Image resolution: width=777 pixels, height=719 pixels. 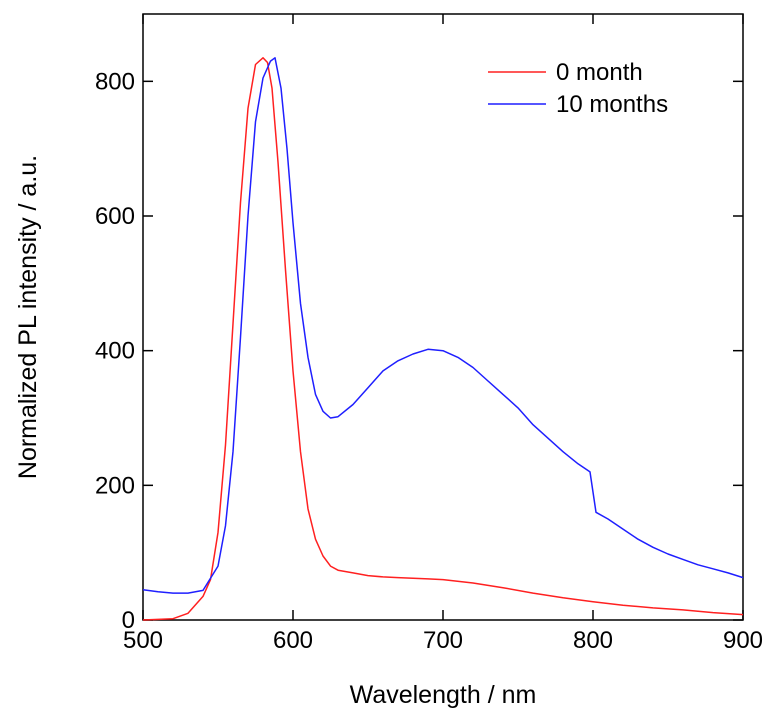 What do you see at coordinates (115, 351) in the screenshot?
I see `y-tick-label: 400` at bounding box center [115, 351].